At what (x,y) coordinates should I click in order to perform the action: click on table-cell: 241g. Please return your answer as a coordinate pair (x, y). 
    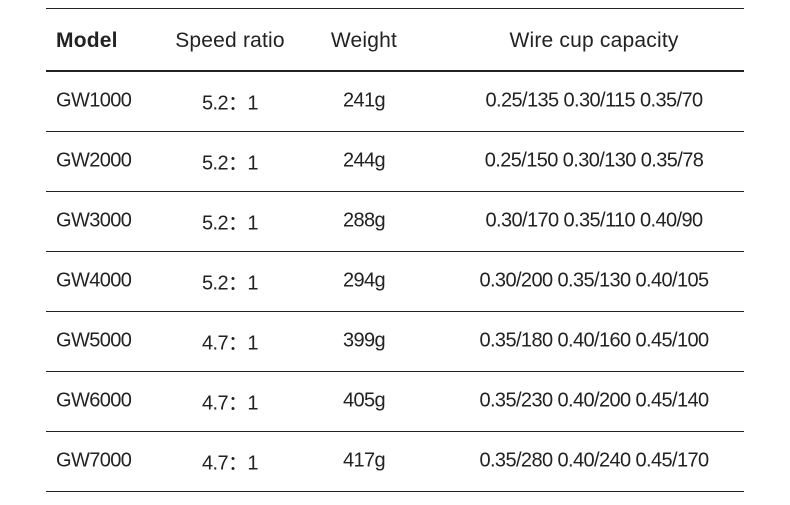
    Looking at the image, I should click on (364, 100).